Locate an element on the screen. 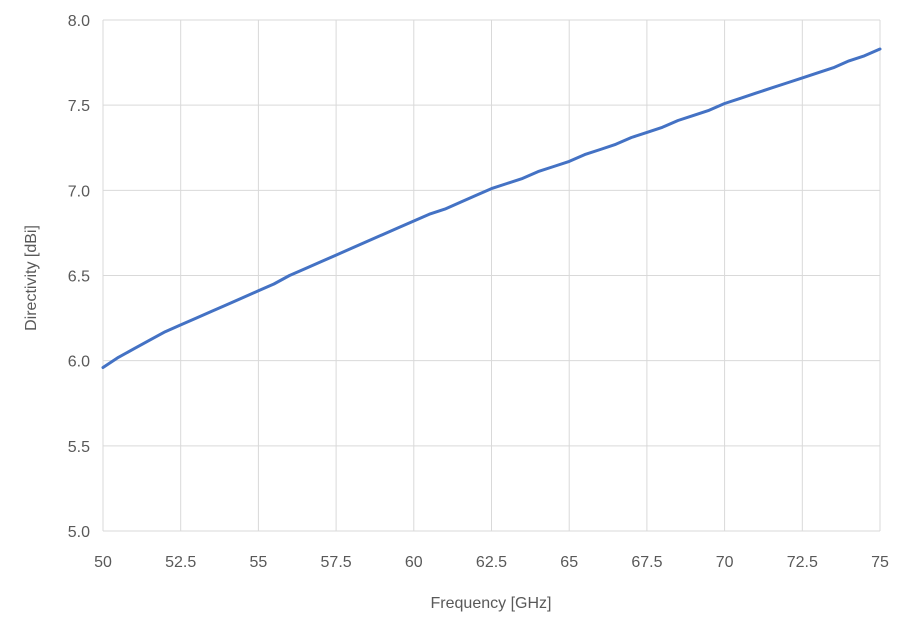 This screenshot has width=909, height=628. y-tick-label: 6.0 is located at coordinates (79, 362).